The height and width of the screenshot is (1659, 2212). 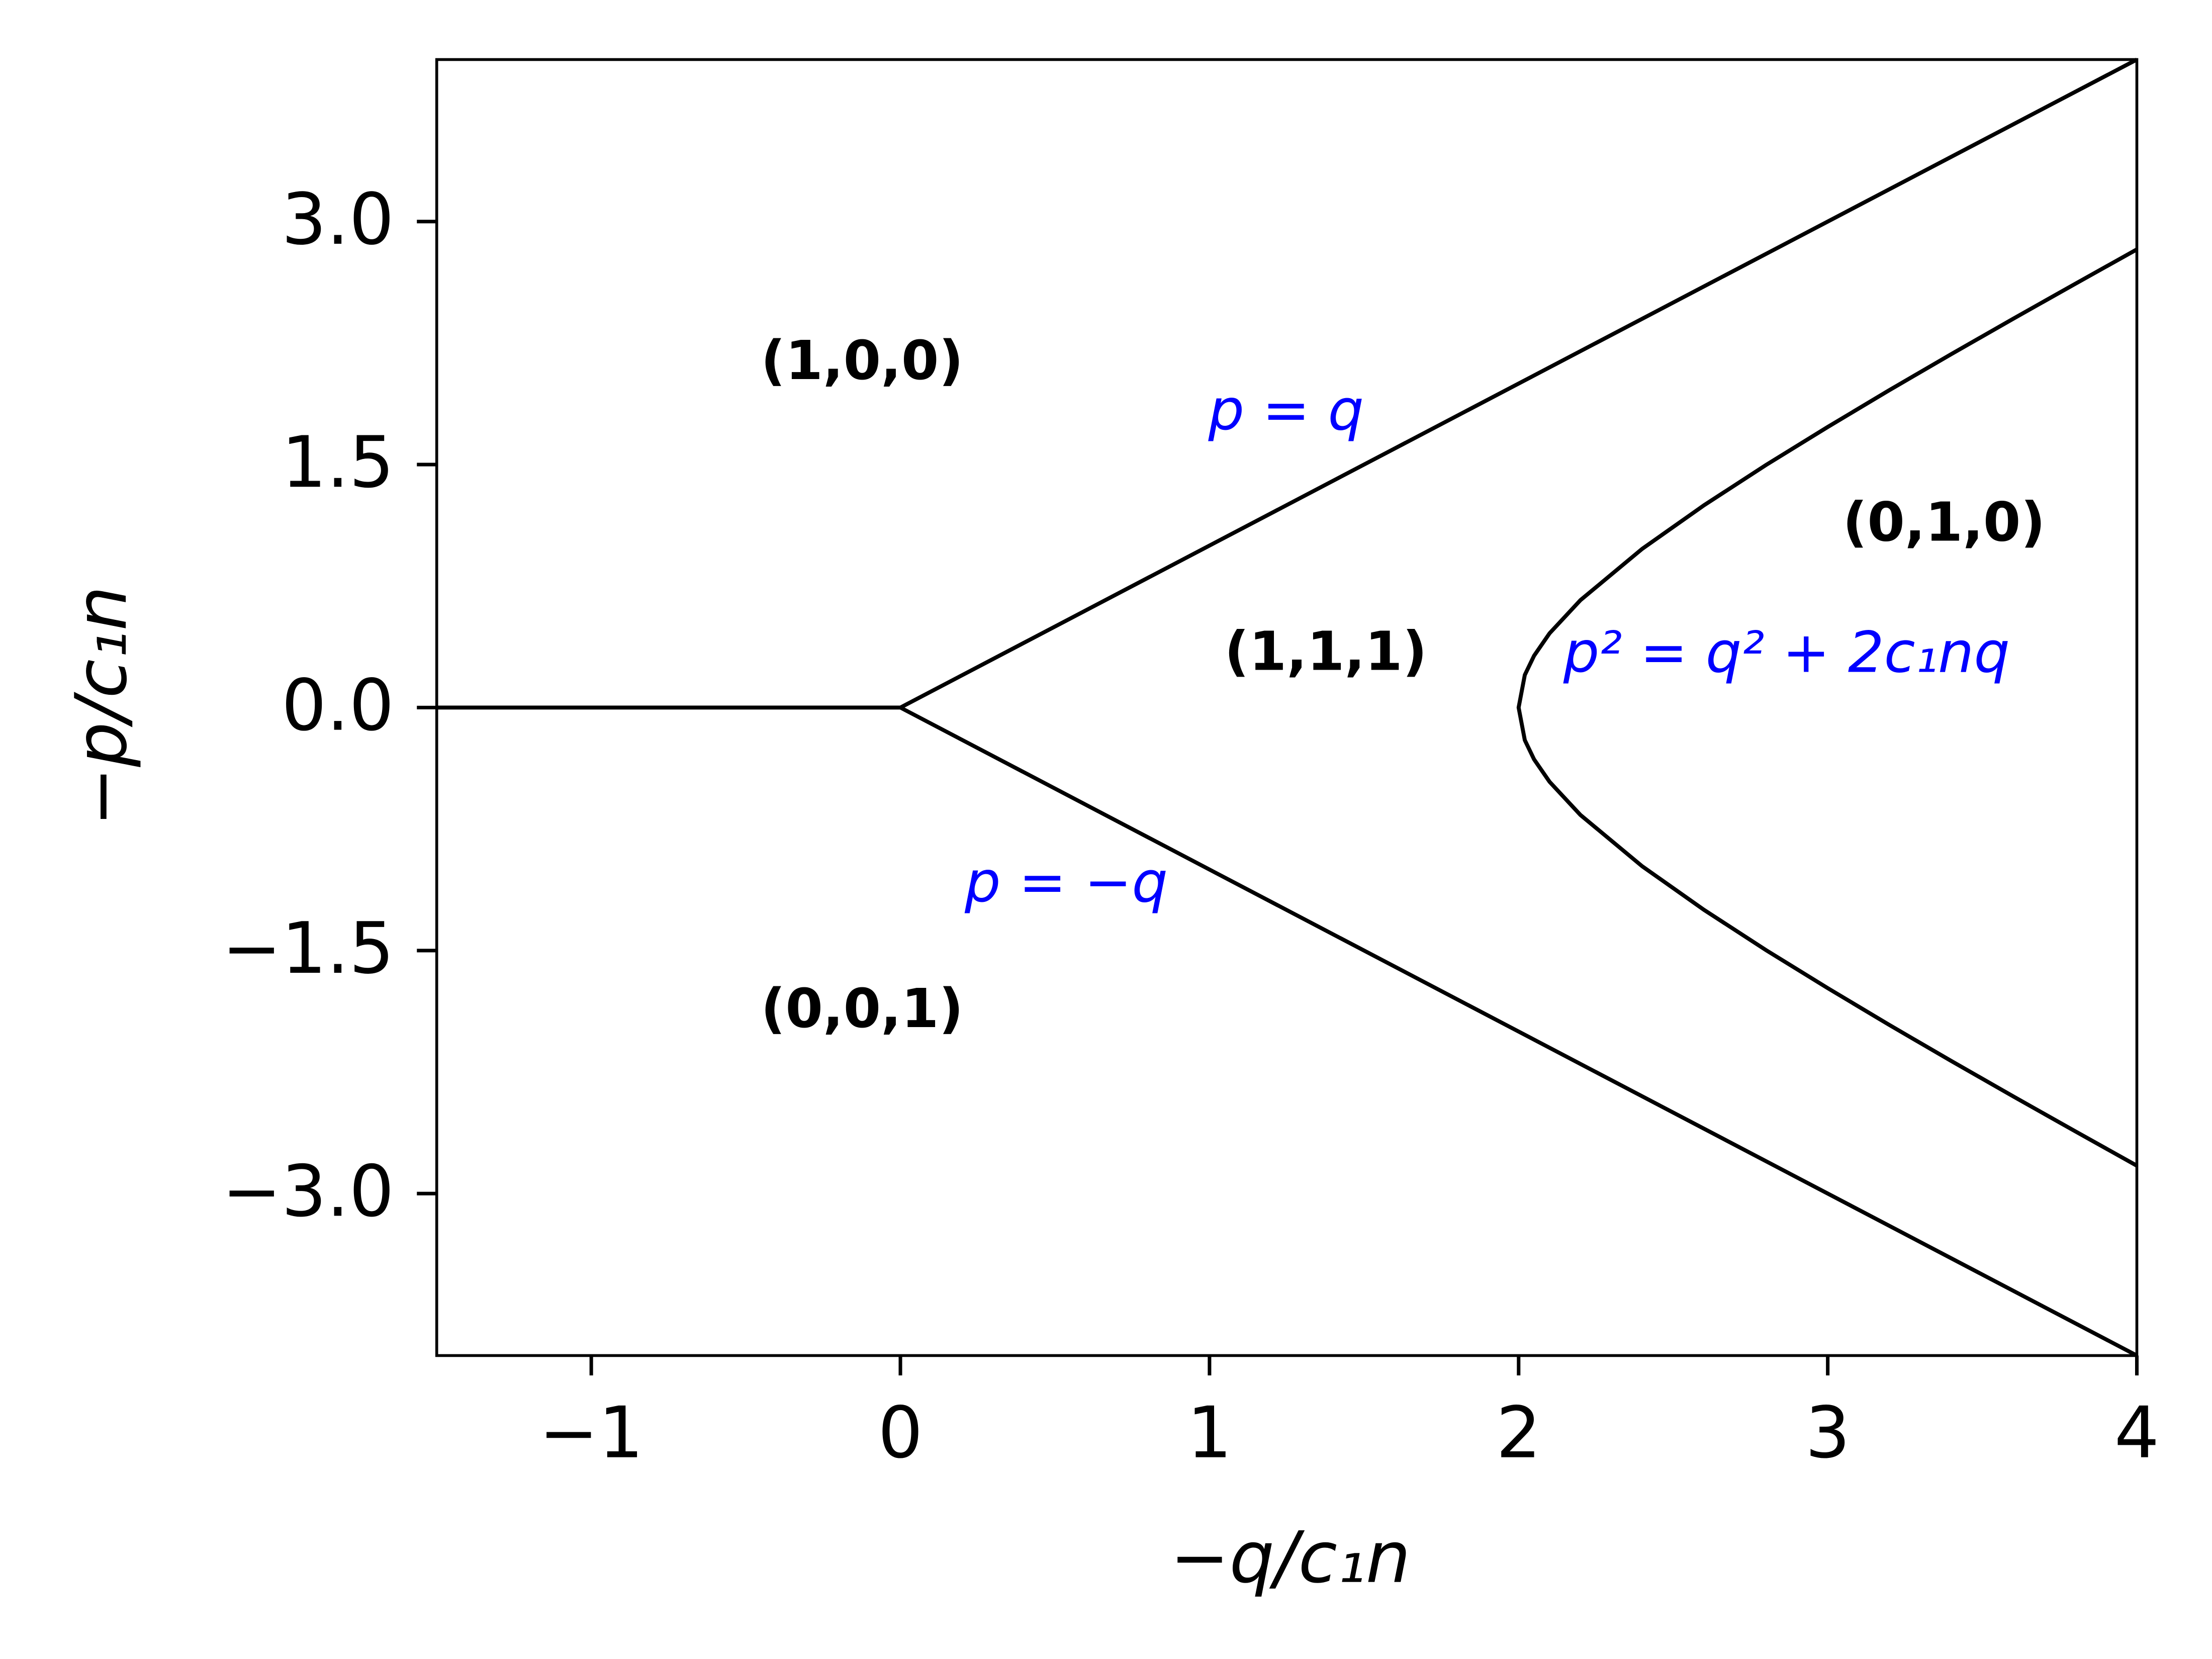 I want to click on y-tick-label: 0.0, so click(x=338, y=706).